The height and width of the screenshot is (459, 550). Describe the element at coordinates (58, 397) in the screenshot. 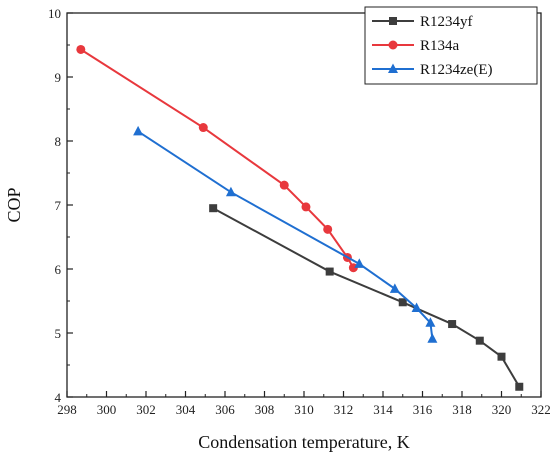

I see `y-tick-label: 4` at that location.